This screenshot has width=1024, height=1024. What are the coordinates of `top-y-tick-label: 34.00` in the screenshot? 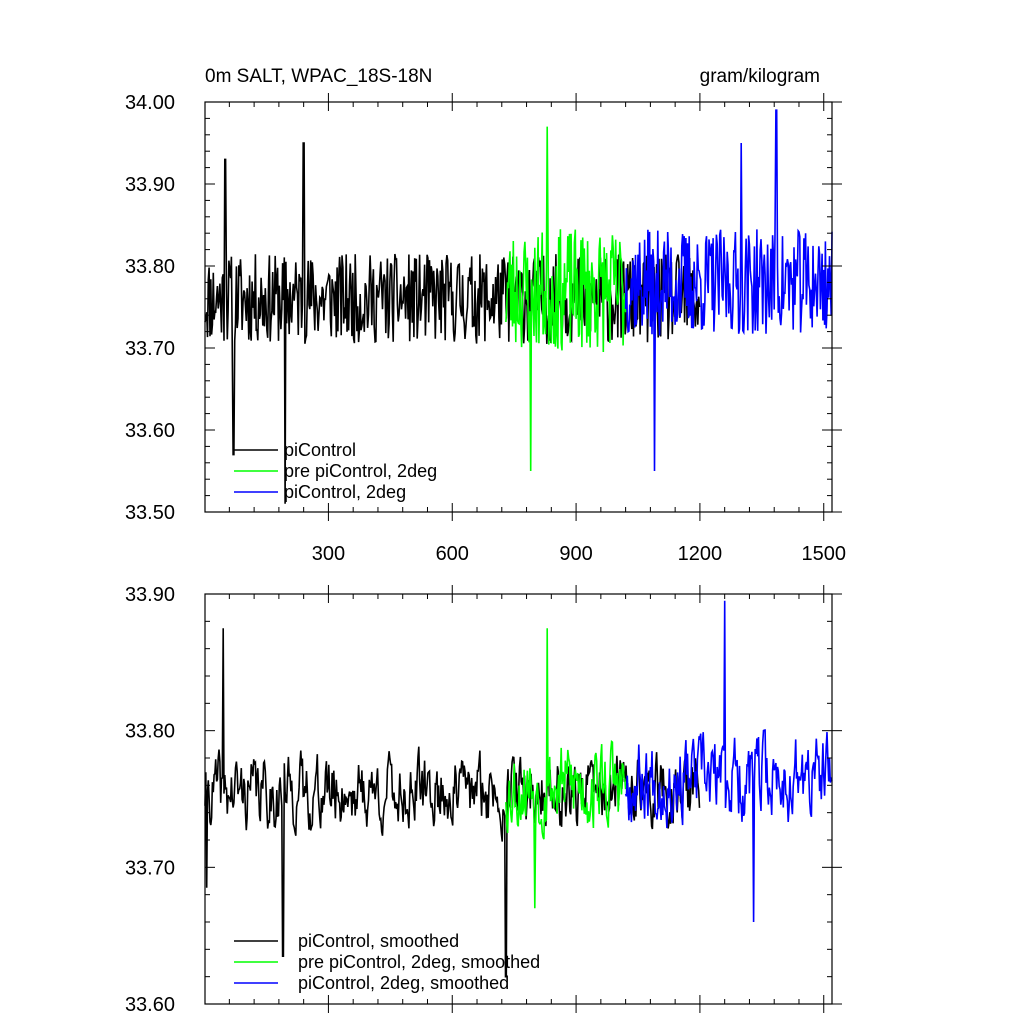 It's located at (150, 103).